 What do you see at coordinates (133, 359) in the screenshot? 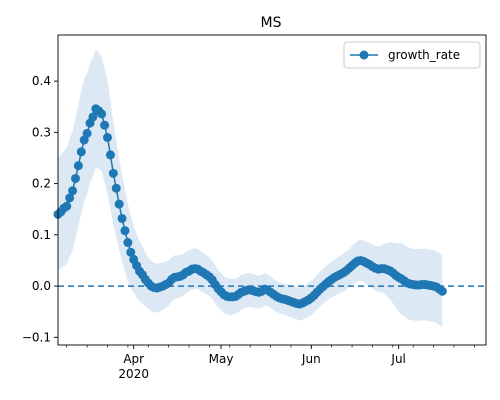
I see `x-tick-label: Apr` at bounding box center [133, 359].